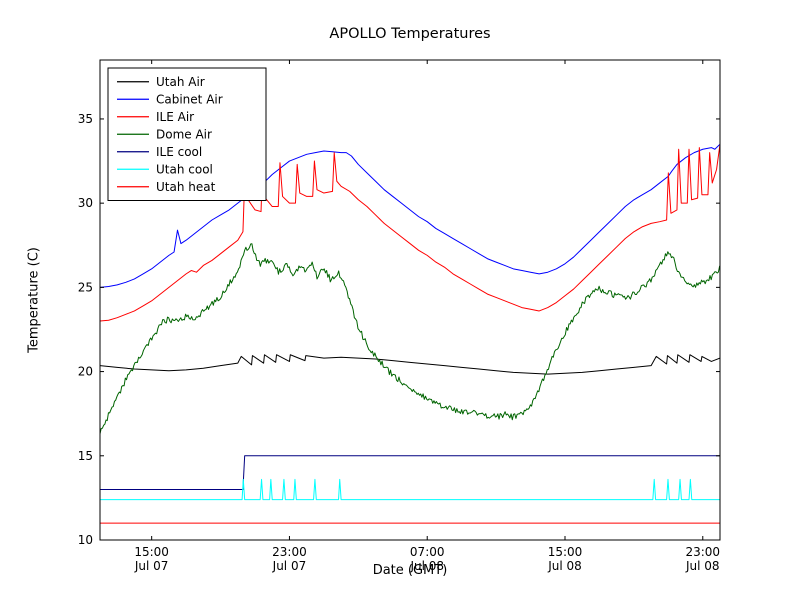  I want to click on series-utah-cool, so click(410, 489).